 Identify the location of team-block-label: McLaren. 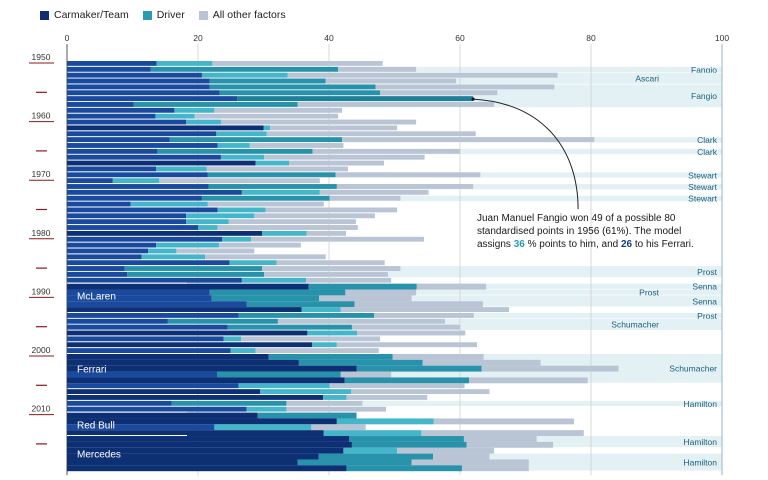
(96, 296).